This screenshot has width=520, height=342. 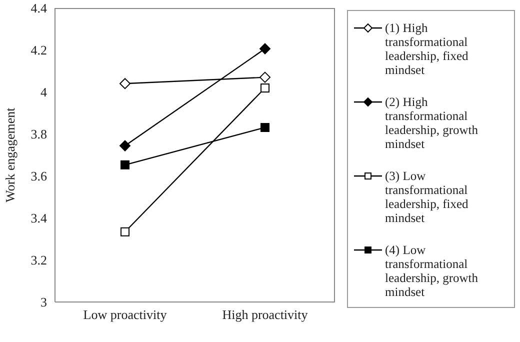 What do you see at coordinates (39, 8) in the screenshot?
I see `y-tick-label: 4.4` at bounding box center [39, 8].